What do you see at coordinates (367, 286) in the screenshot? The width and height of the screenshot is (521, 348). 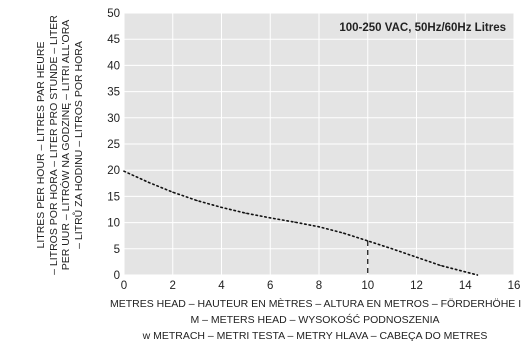 I see `x-tick-label: 10` at bounding box center [367, 286].